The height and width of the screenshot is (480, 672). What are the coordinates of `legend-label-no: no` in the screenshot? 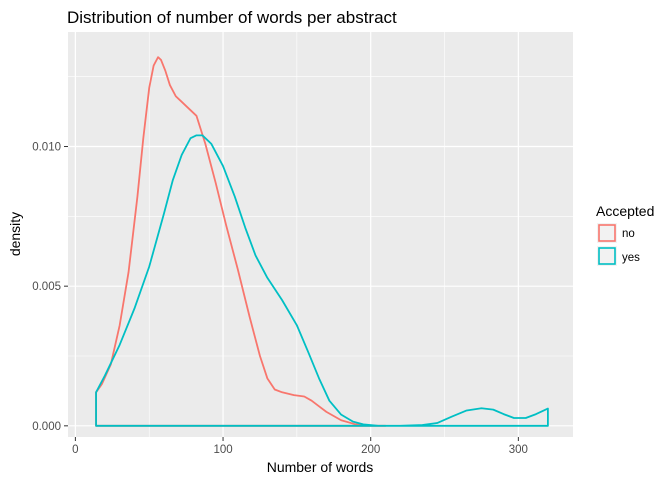 It's located at (628, 234).